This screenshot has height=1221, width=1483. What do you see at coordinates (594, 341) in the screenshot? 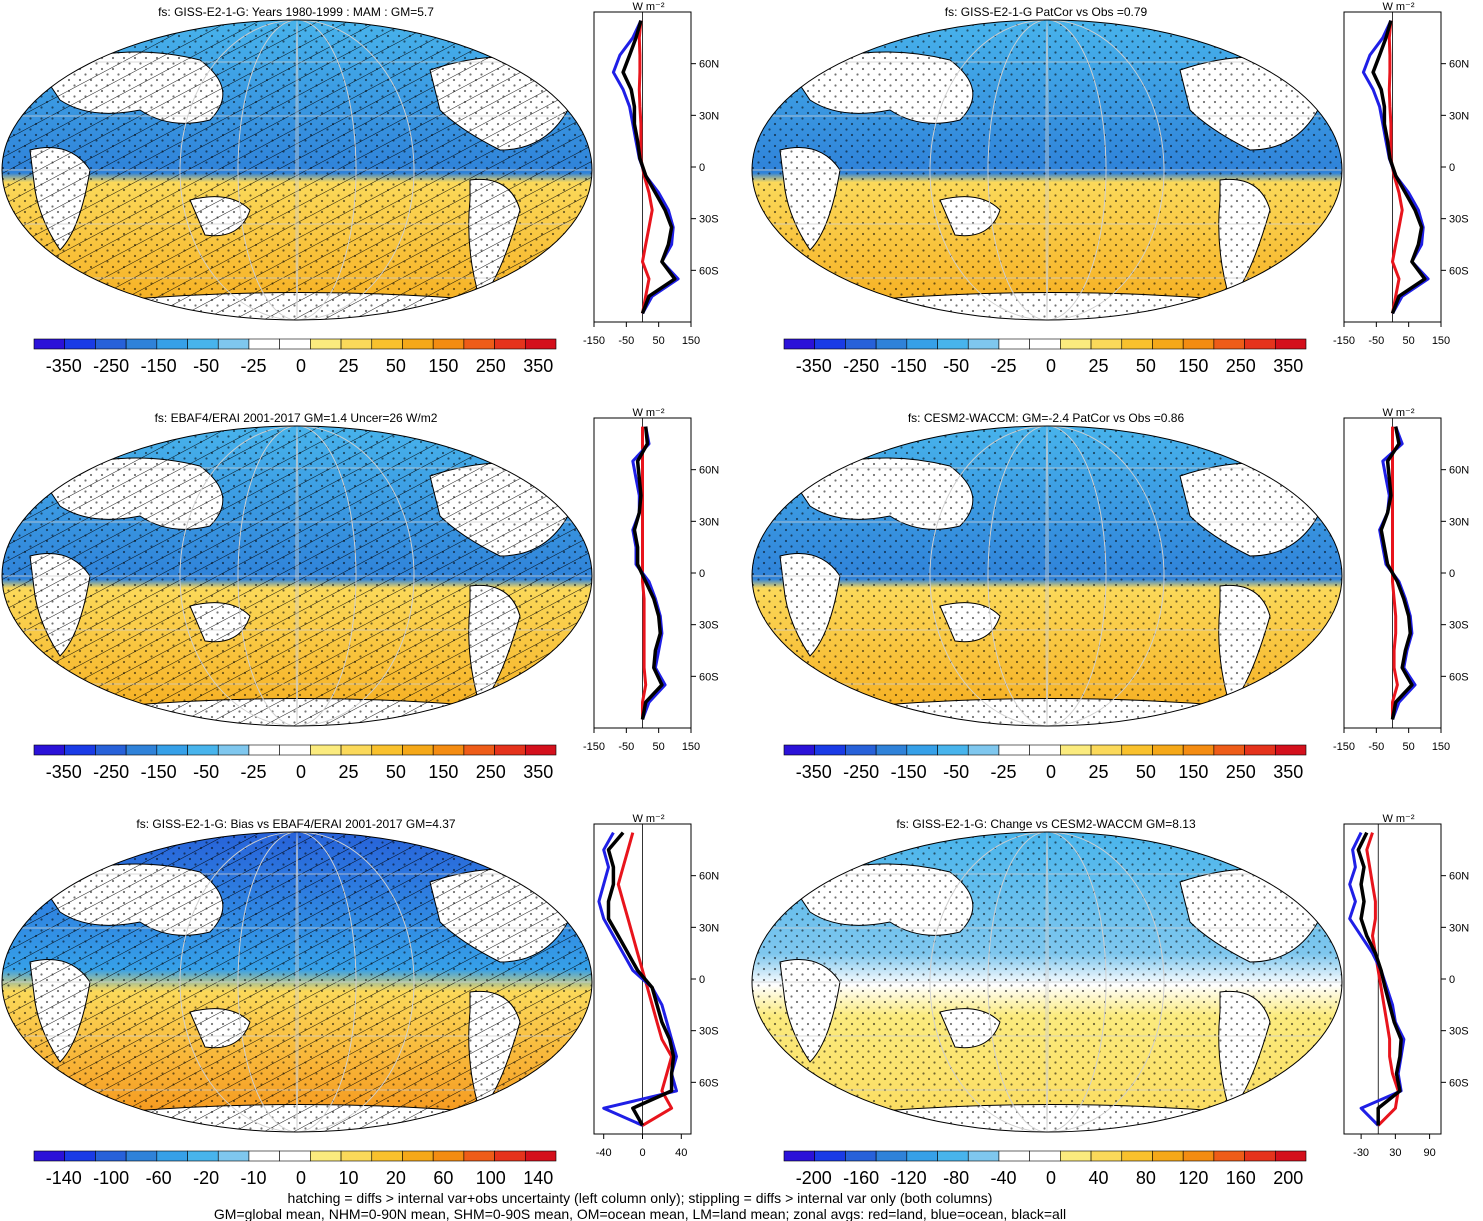
I see `x-tick-label: -150` at bounding box center [594, 341].